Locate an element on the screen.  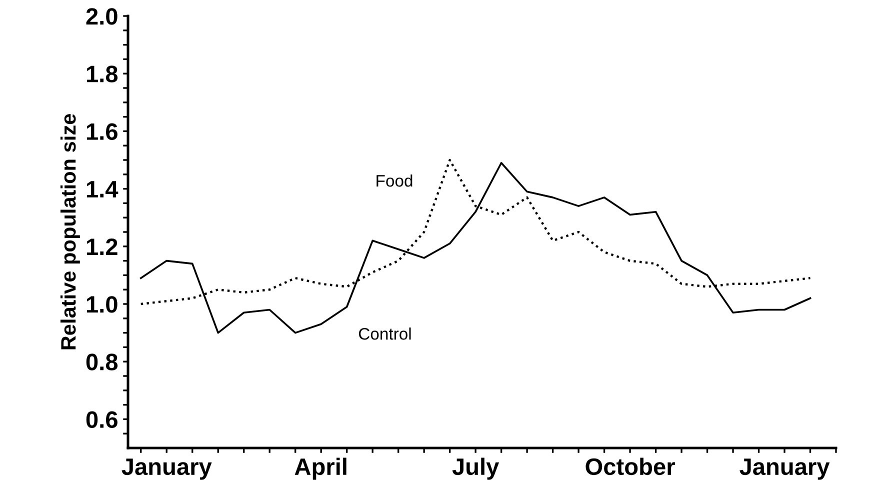
y-tick-label: 1.6 is located at coordinates (102, 131).